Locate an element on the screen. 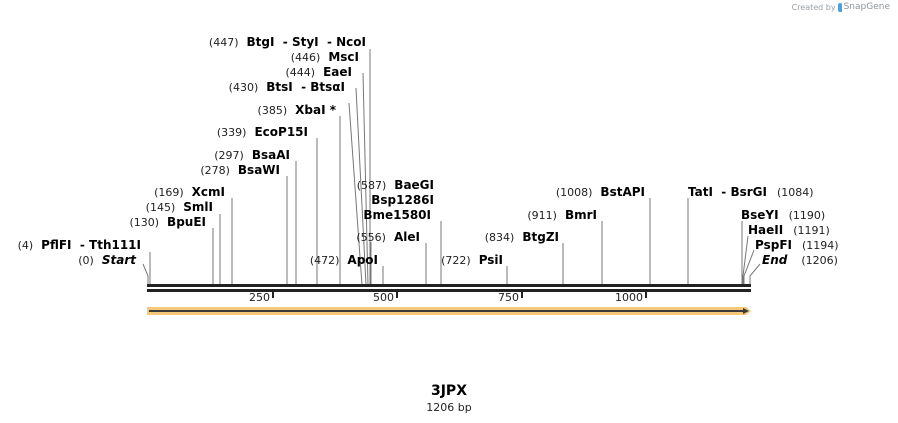 The width and height of the screenshot is (898, 423). site-bme1580i: Bme1580I is located at coordinates (397, 215).